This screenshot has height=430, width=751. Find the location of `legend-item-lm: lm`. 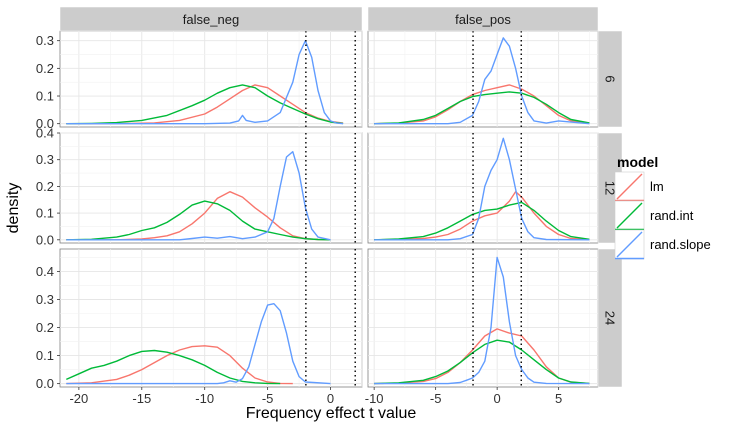

legend-item-lm: lm is located at coordinates (639, 186).